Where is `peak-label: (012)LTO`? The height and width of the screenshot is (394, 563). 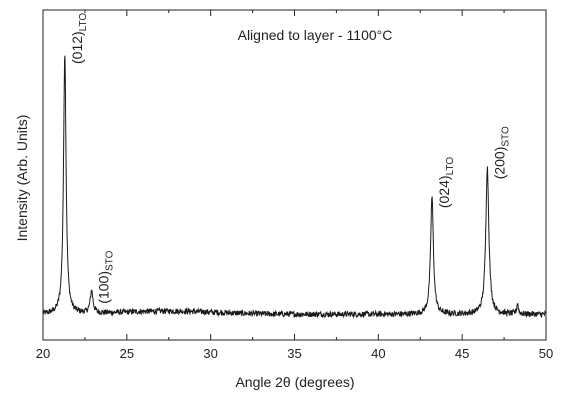
peak-label: (012)LTO is located at coordinates (79, 38).